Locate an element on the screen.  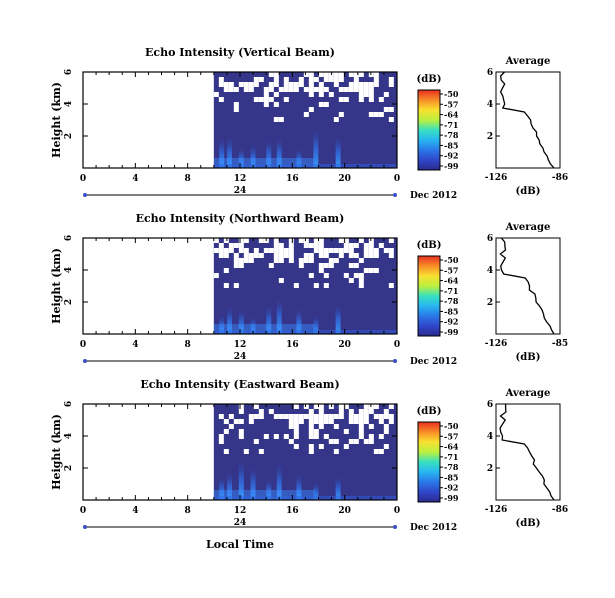
x-tick-label: 20 is located at coordinates (344, 179).